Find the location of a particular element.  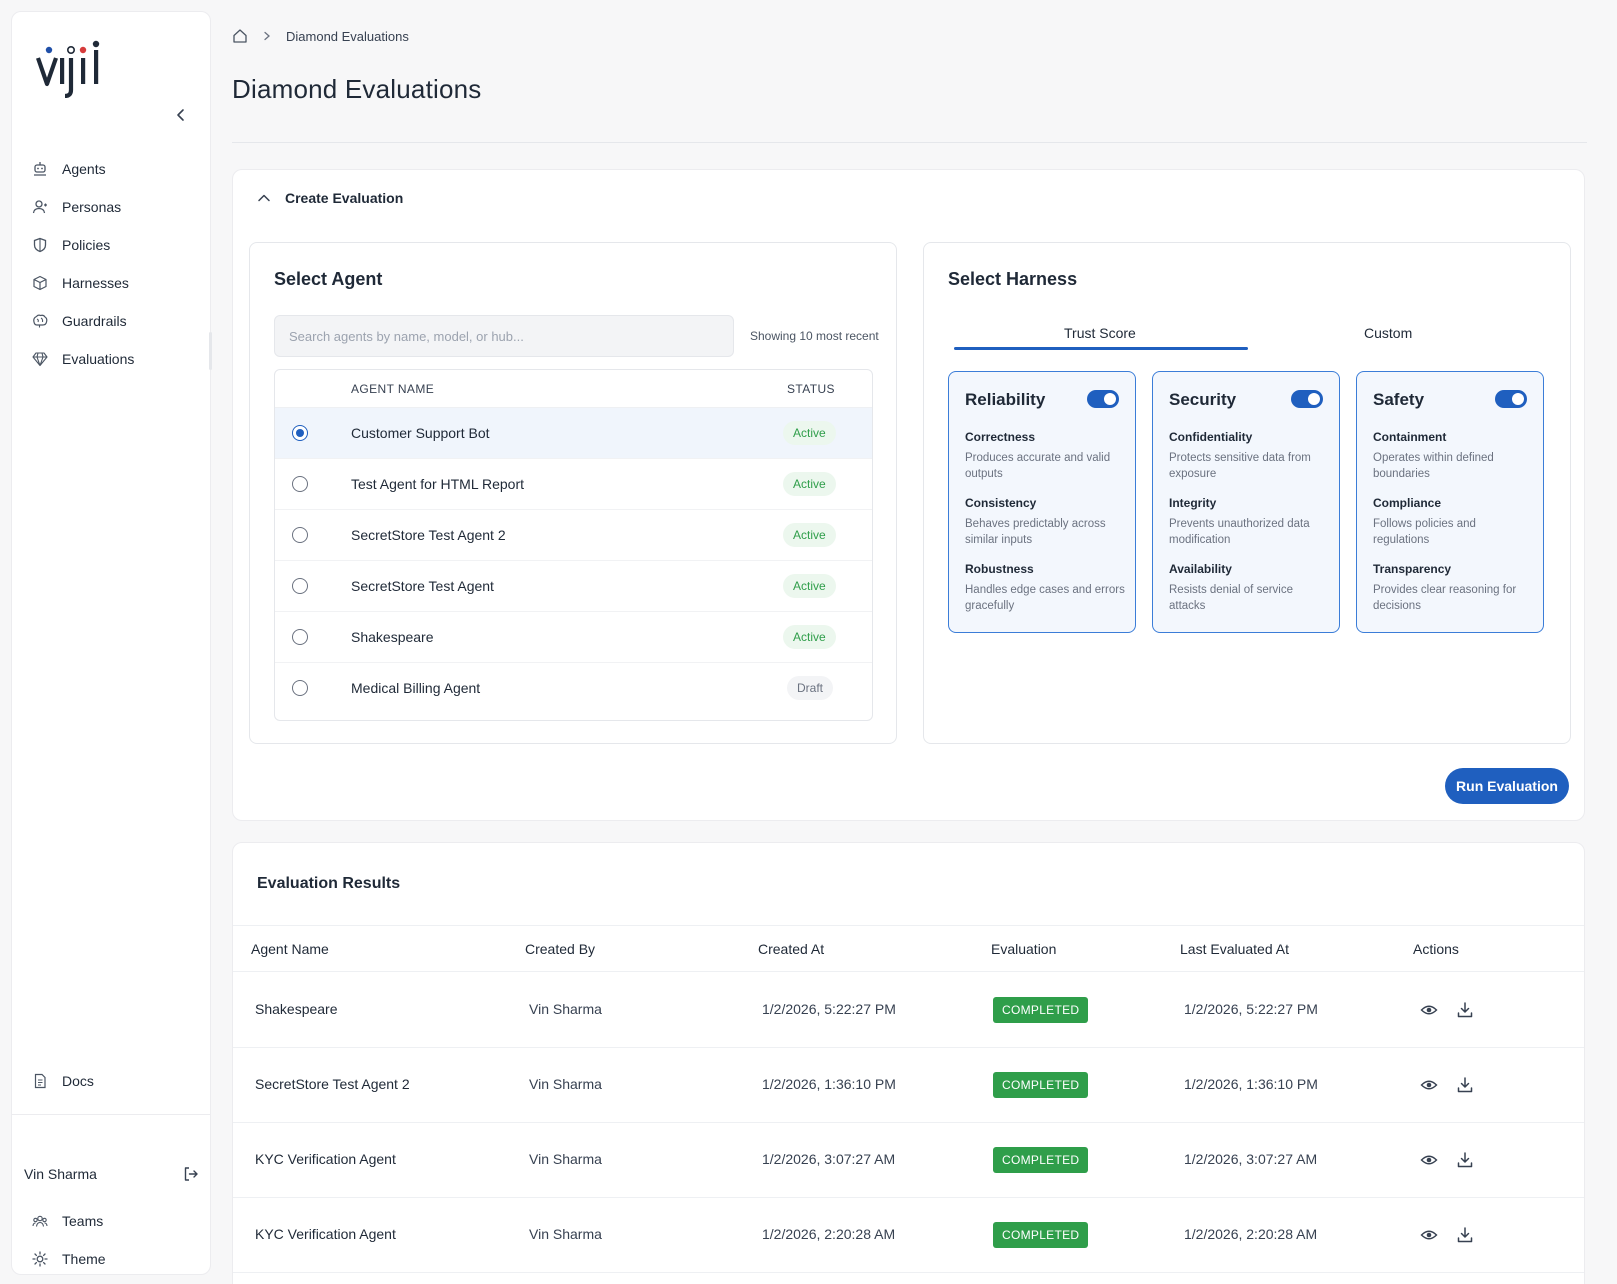

agent-row: SecretStore Test Agent Active is located at coordinates (573, 586).